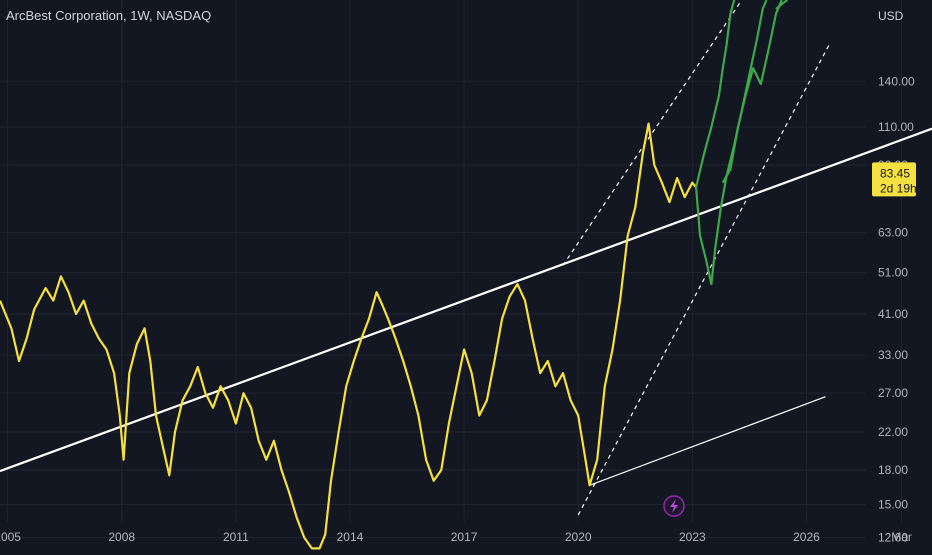  Describe the element at coordinates (236, 537) in the screenshot. I see `x-tick-label-2: 2011` at that location.